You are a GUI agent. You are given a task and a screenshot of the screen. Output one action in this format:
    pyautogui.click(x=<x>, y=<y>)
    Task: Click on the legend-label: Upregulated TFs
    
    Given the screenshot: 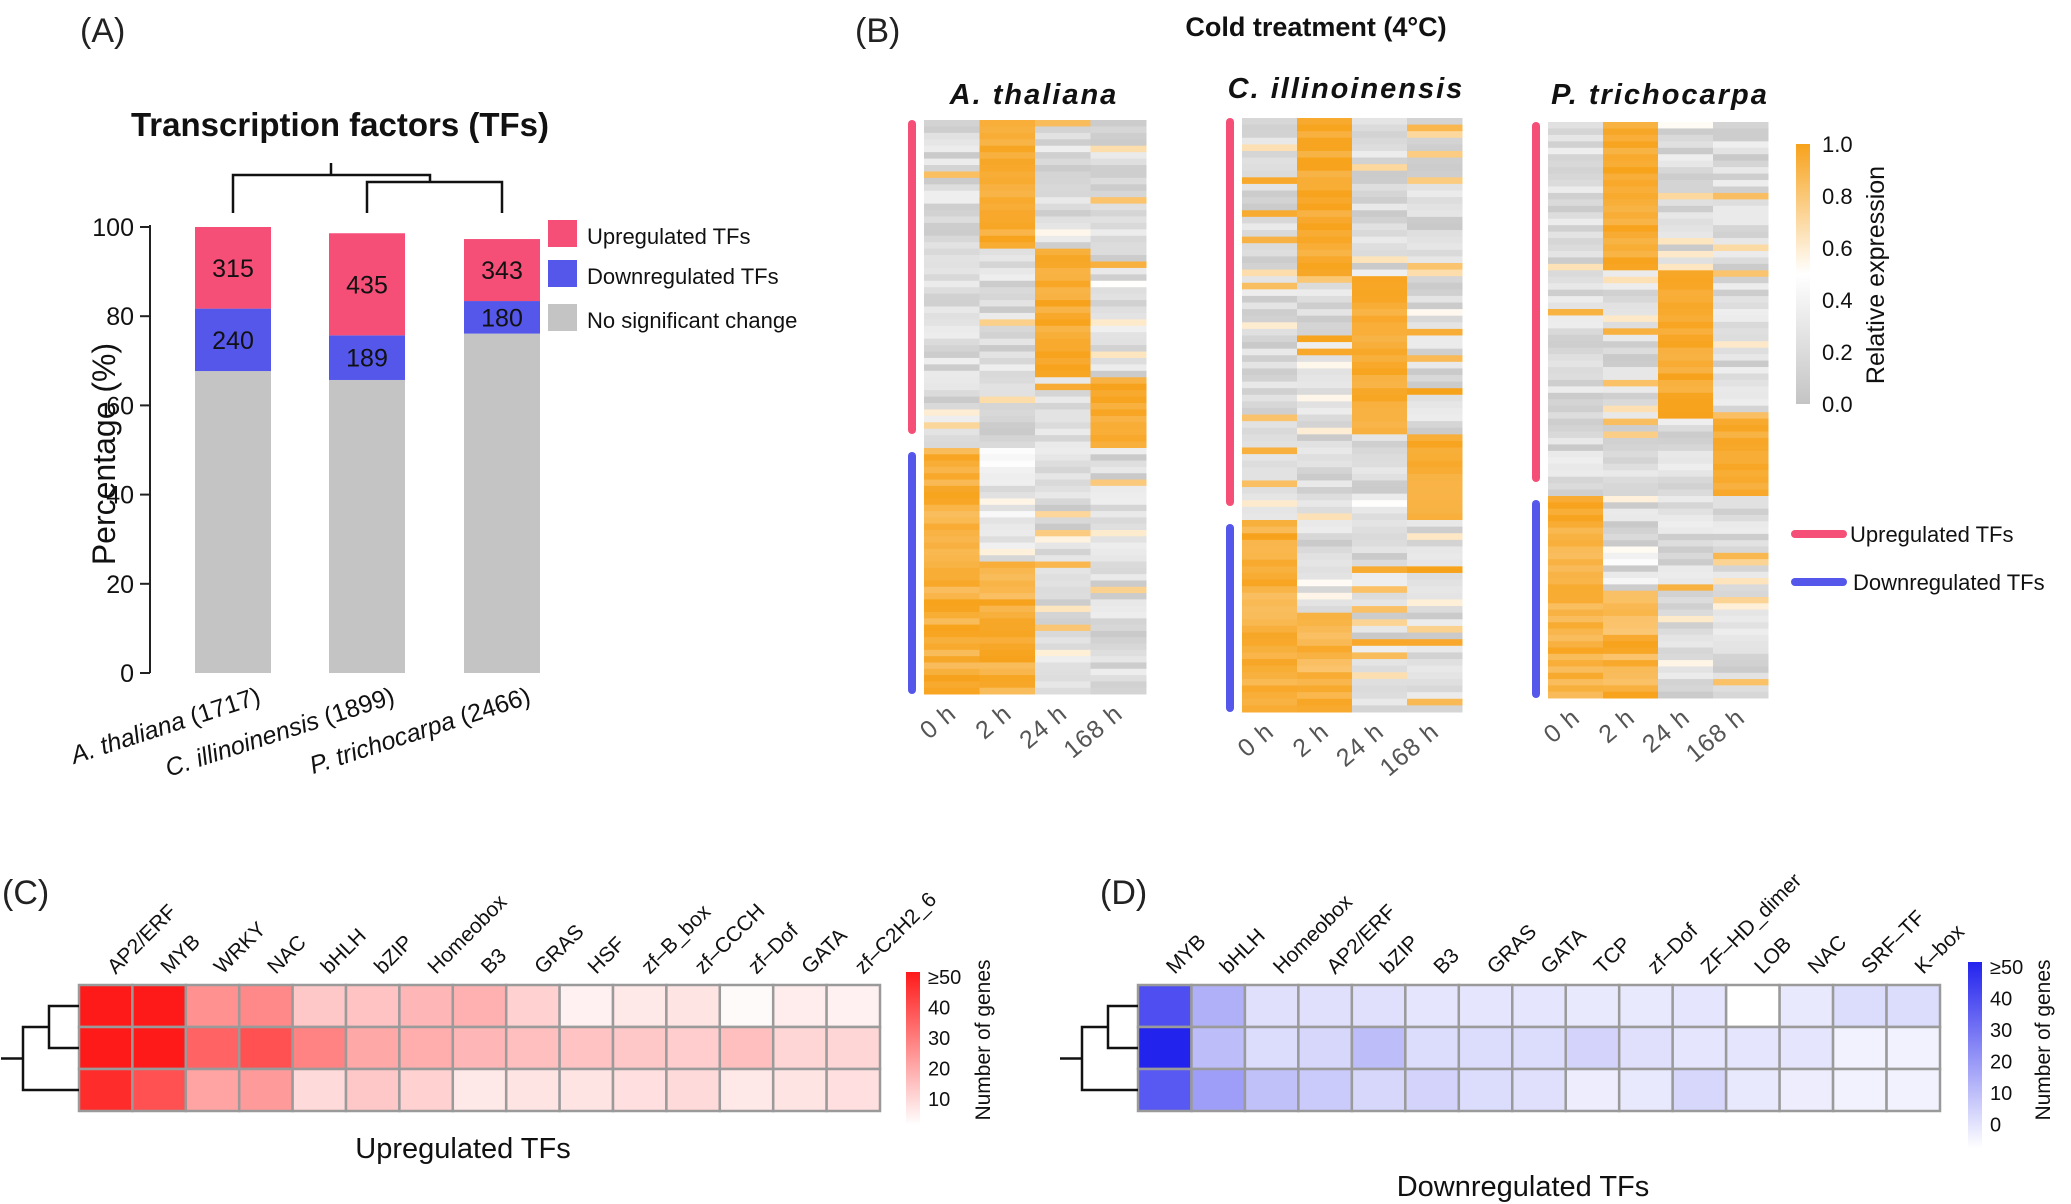 What is the action you would take?
    pyautogui.click(x=668, y=236)
    